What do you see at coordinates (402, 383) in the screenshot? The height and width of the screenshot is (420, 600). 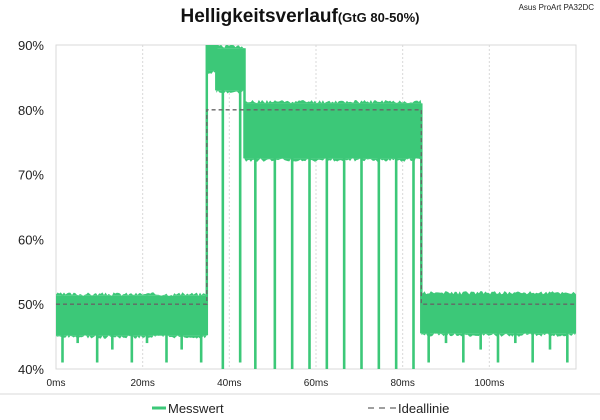 I see `x-tick-label: 80ms` at bounding box center [402, 383].